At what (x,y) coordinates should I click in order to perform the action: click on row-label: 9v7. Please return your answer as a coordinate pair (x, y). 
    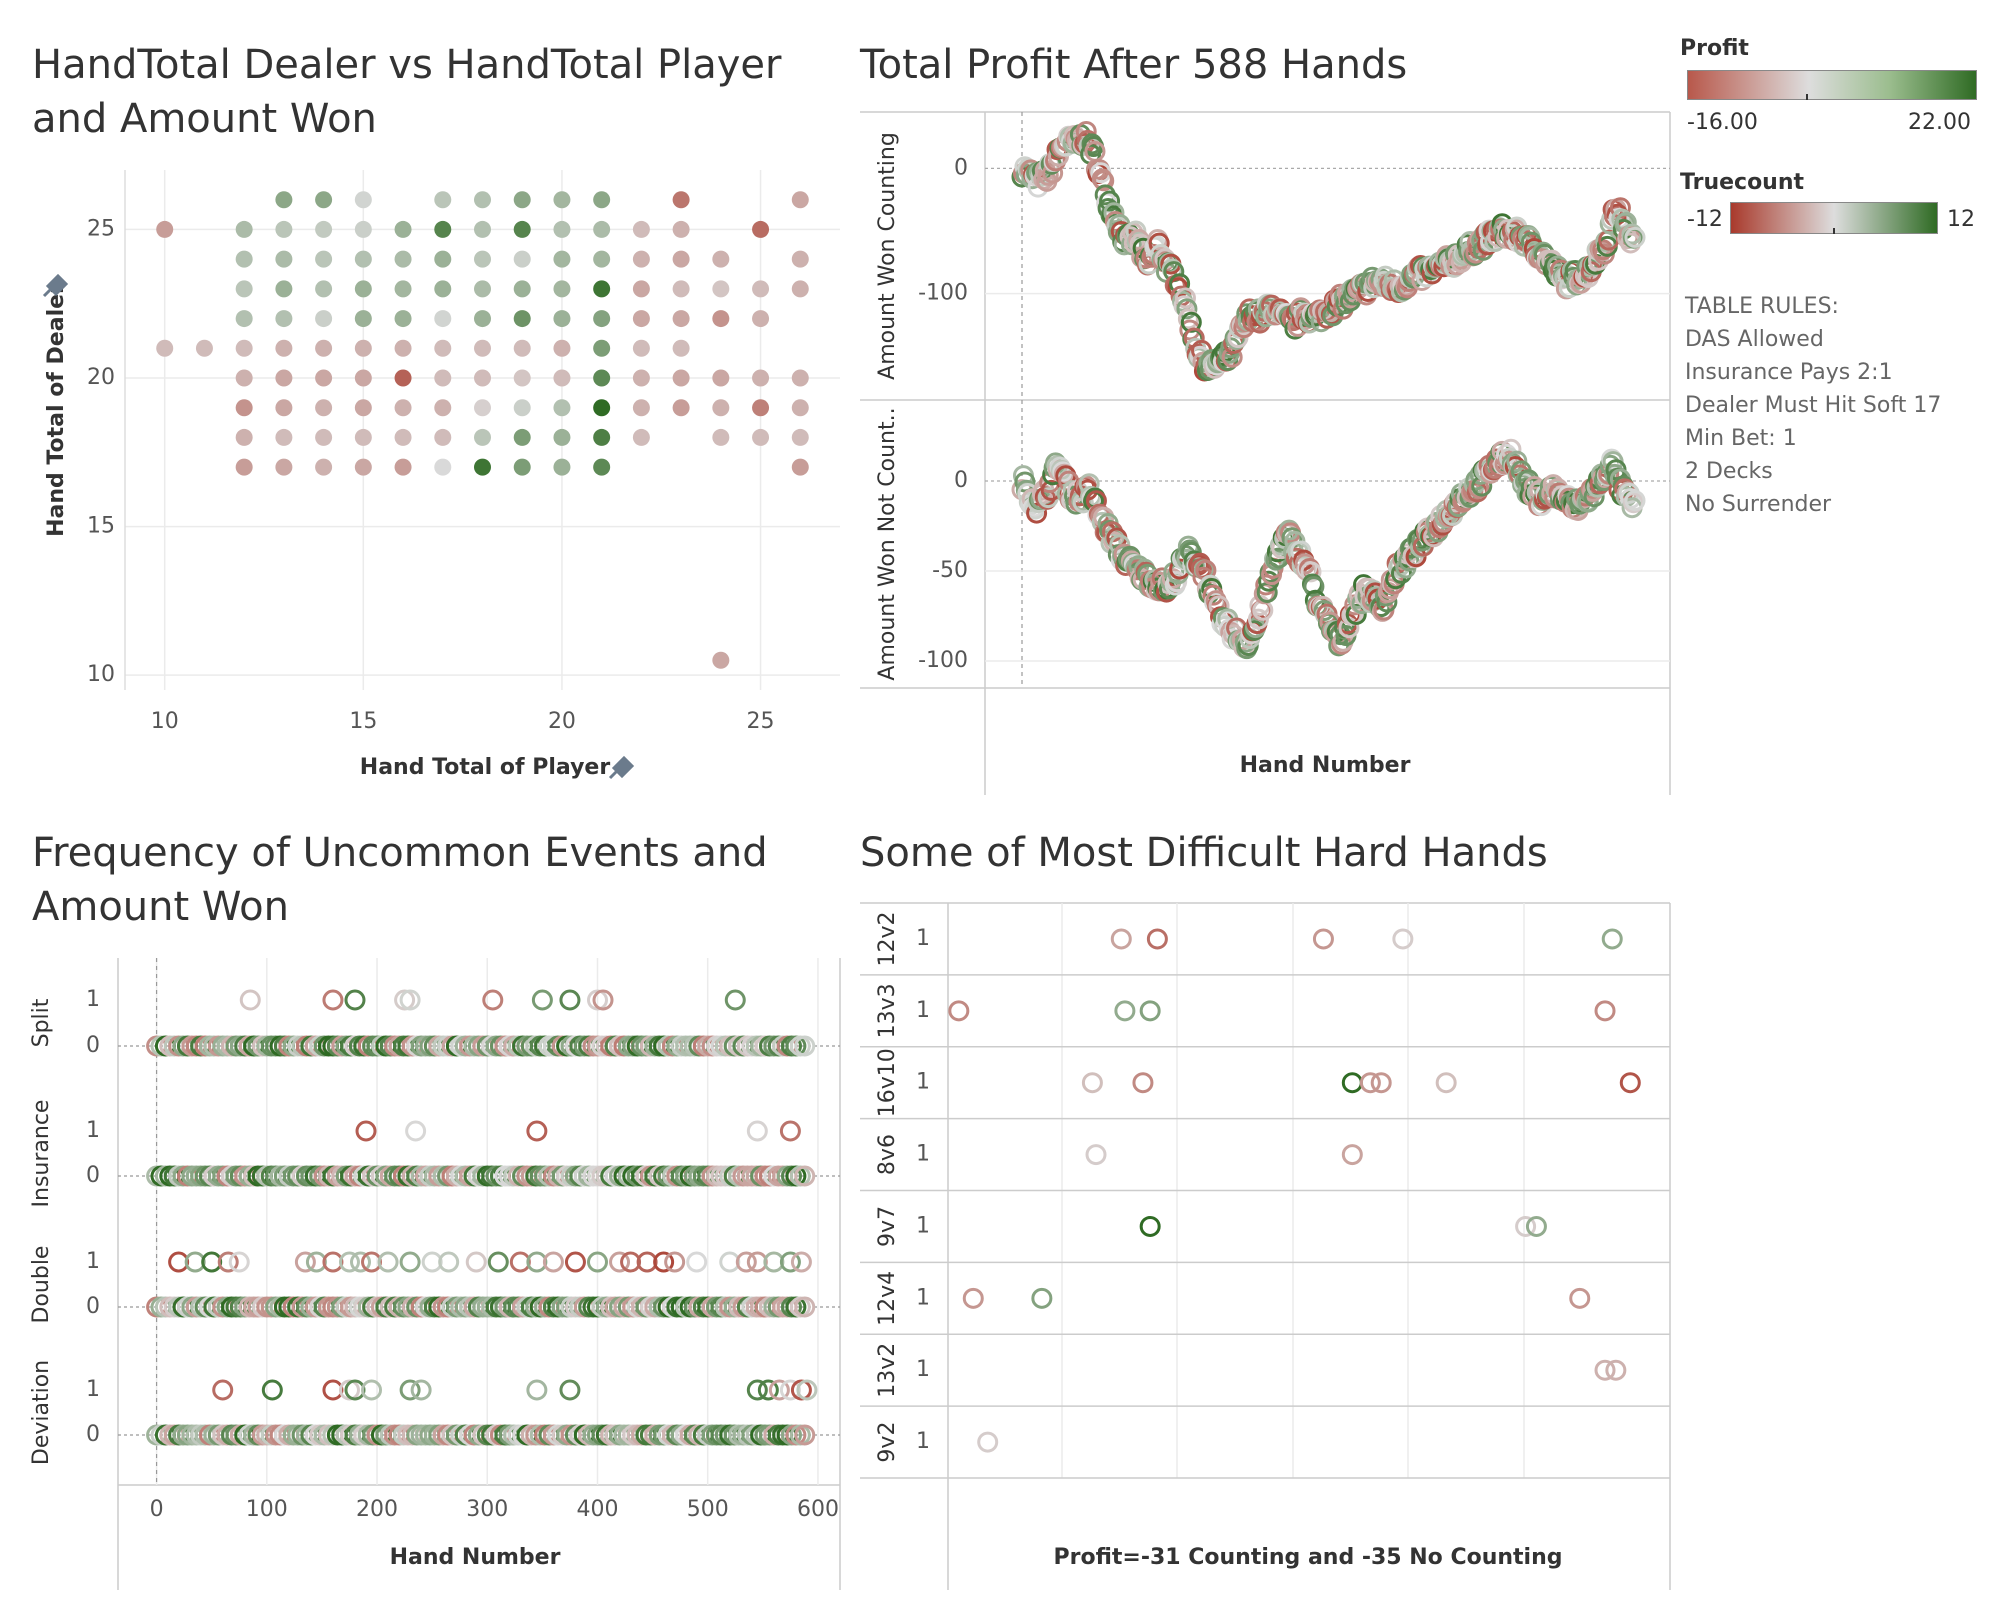
    Looking at the image, I should click on (887, 1226).